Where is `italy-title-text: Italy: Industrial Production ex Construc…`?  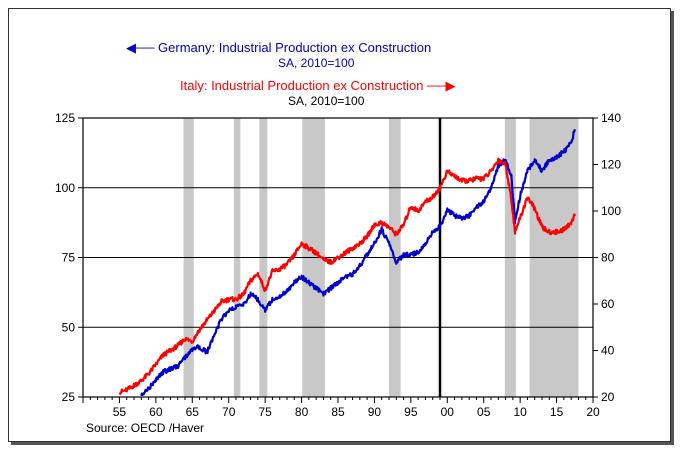 italy-title-text: Italy: Industrial Production ex Construc… is located at coordinates (302, 85).